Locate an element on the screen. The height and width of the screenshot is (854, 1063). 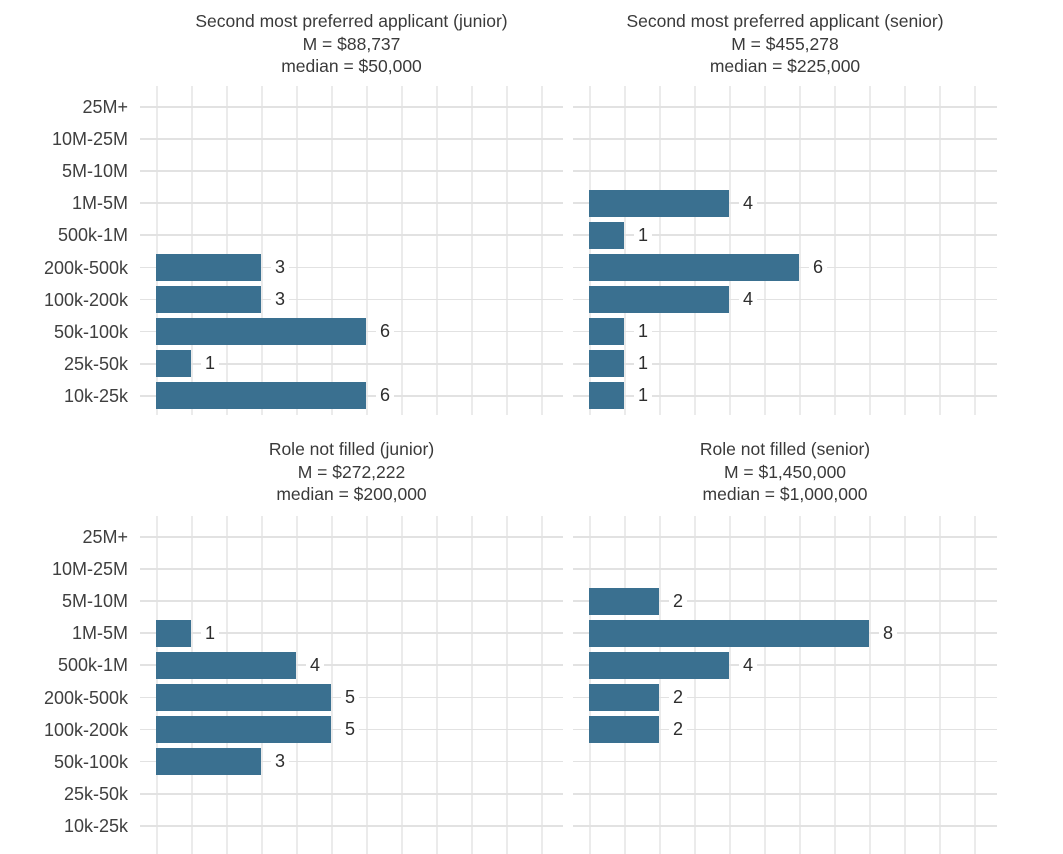
panel-title: Role not filled (junior) is located at coordinates (351, 449).